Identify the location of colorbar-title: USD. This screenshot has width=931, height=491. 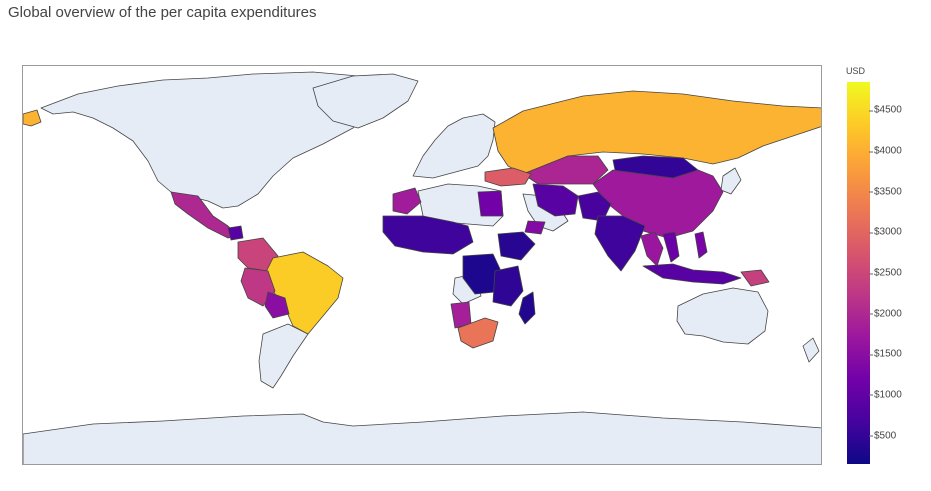
(856, 71).